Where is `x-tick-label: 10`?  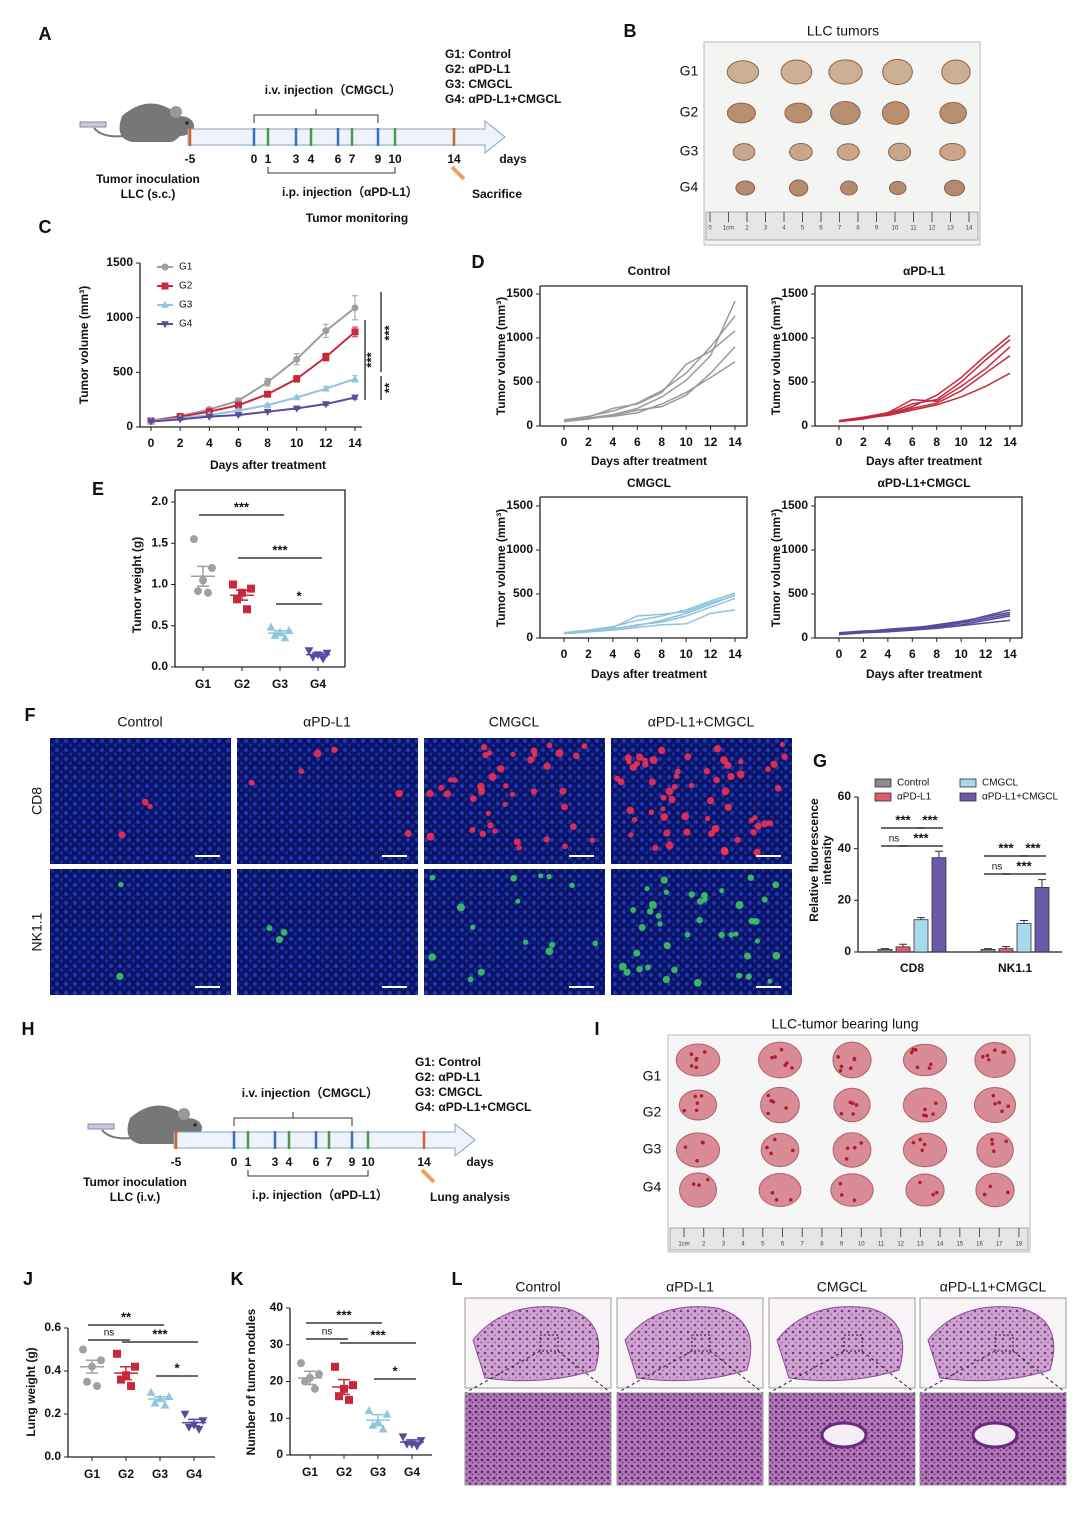
x-tick-label: 10 is located at coordinates (297, 443).